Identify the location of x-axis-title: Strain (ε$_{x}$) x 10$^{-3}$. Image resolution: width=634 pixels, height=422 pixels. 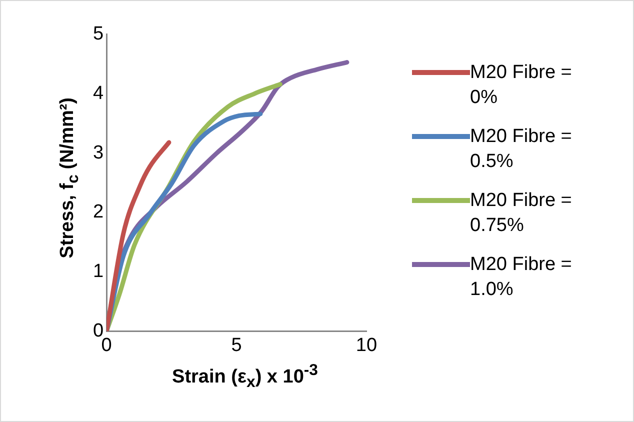
(245, 377).